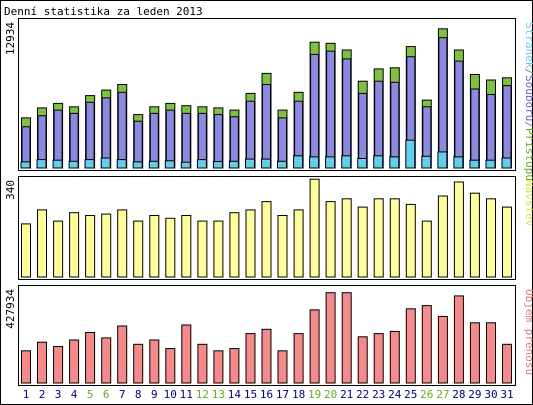 Image resolution: width=533 pixels, height=405 pixels. Describe the element at coordinates (10, 190) in the screenshot. I see `y-max-label: 340` at that location.